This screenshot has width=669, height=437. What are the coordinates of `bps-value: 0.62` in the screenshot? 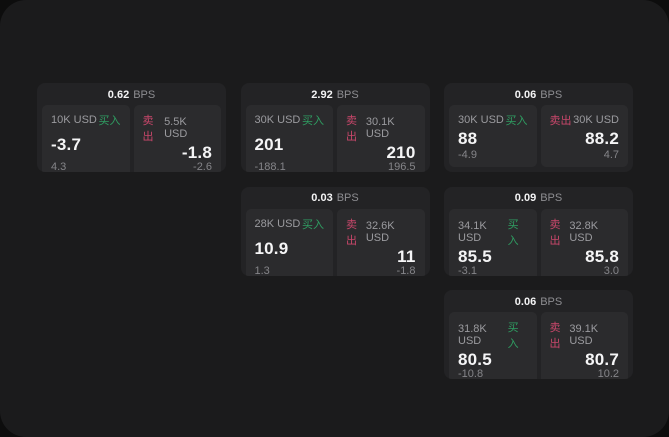 It's located at (118, 94).